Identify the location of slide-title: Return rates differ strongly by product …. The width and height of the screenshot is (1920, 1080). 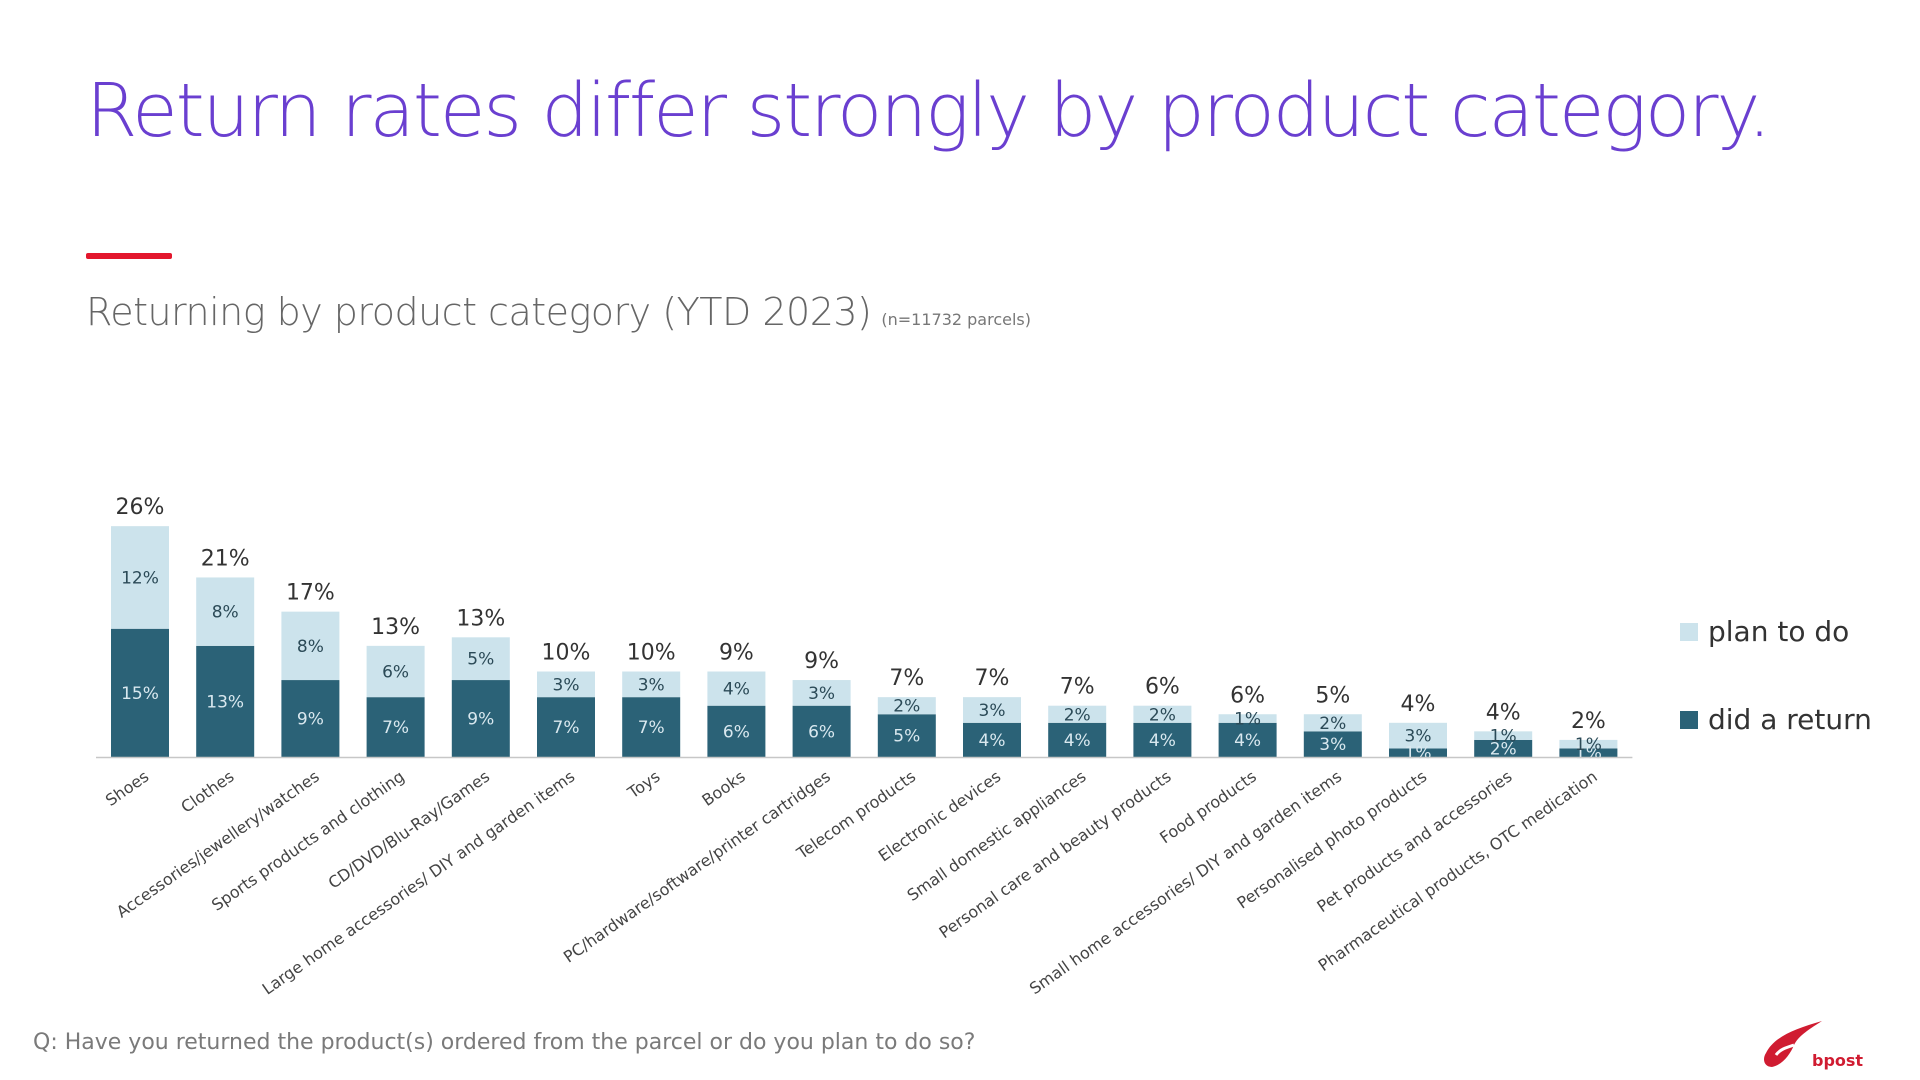
(928, 111).